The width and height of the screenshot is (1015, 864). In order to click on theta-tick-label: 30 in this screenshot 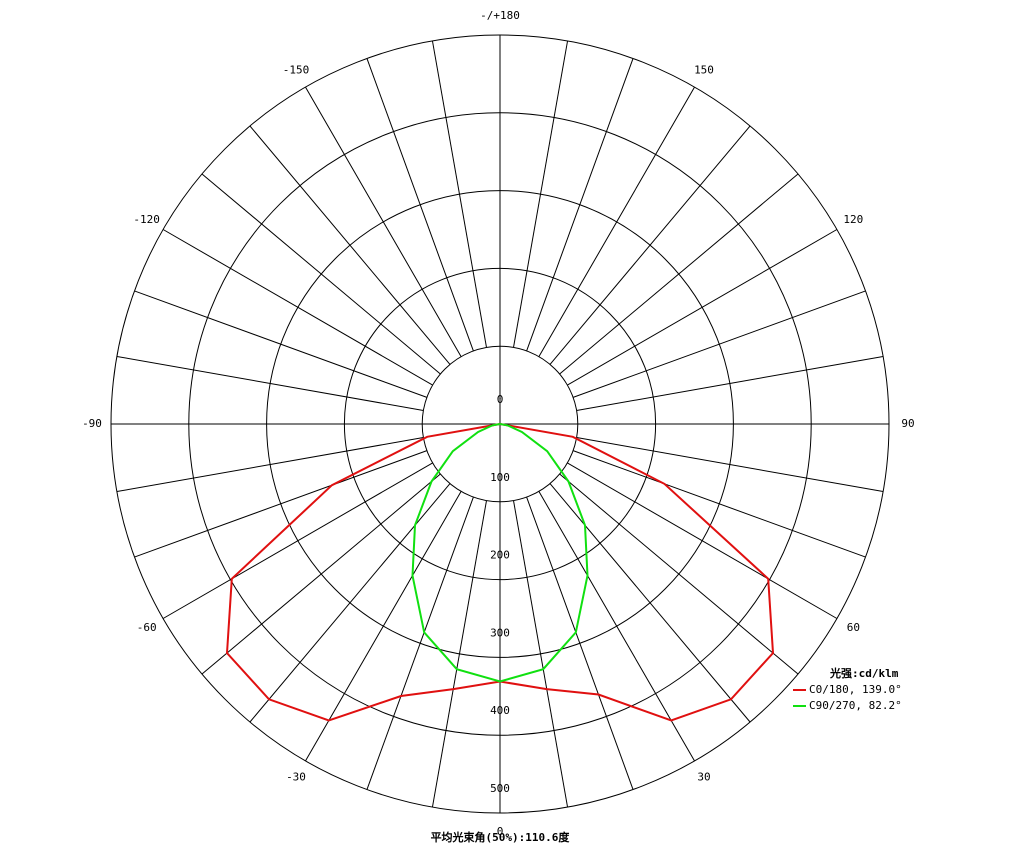, I will do `click(703, 776)`.